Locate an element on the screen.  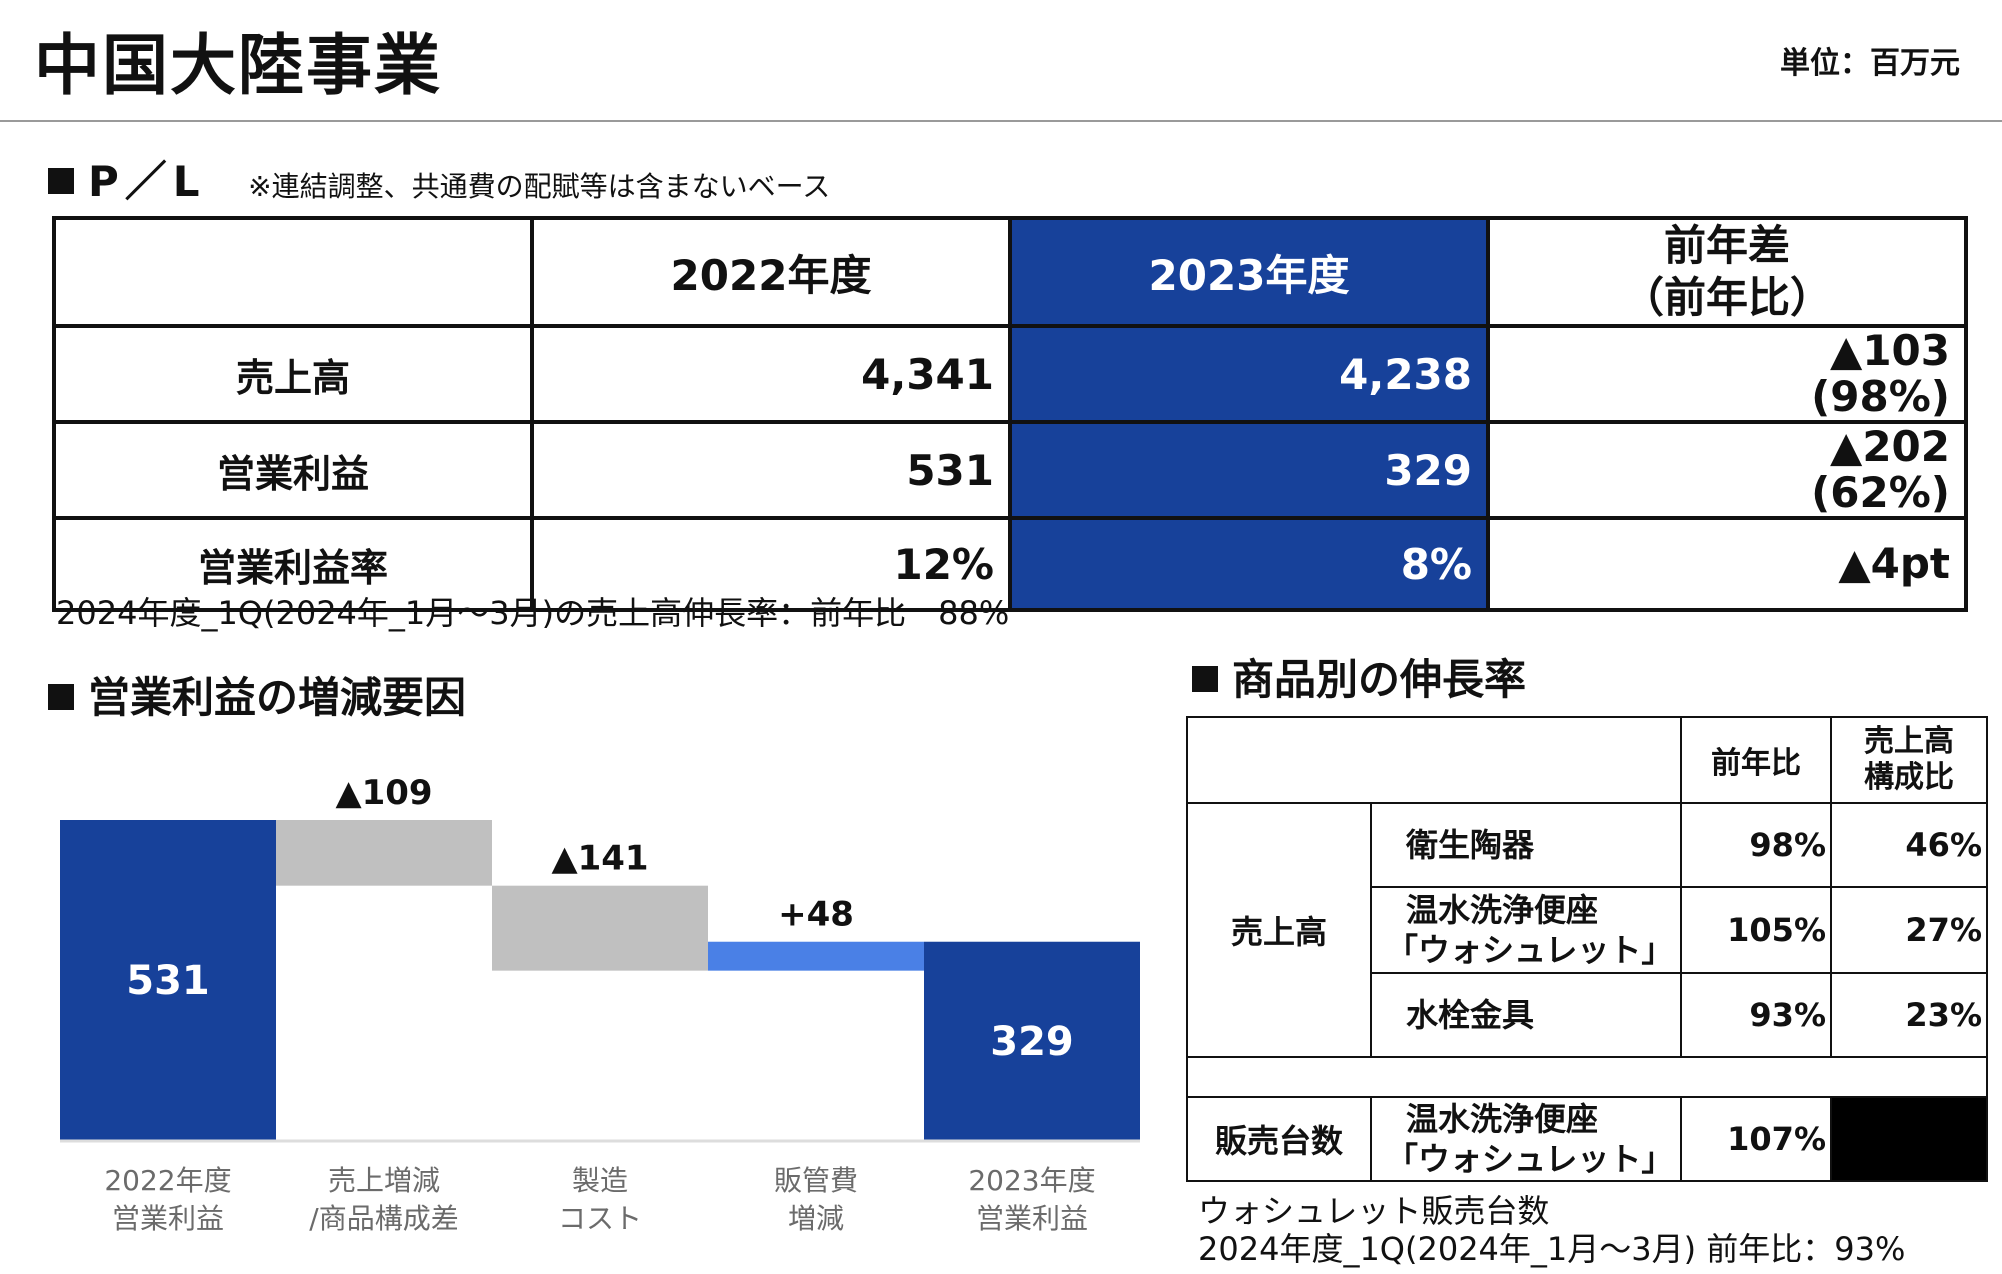
value-2022: 4,341 is located at coordinates (771, 374).